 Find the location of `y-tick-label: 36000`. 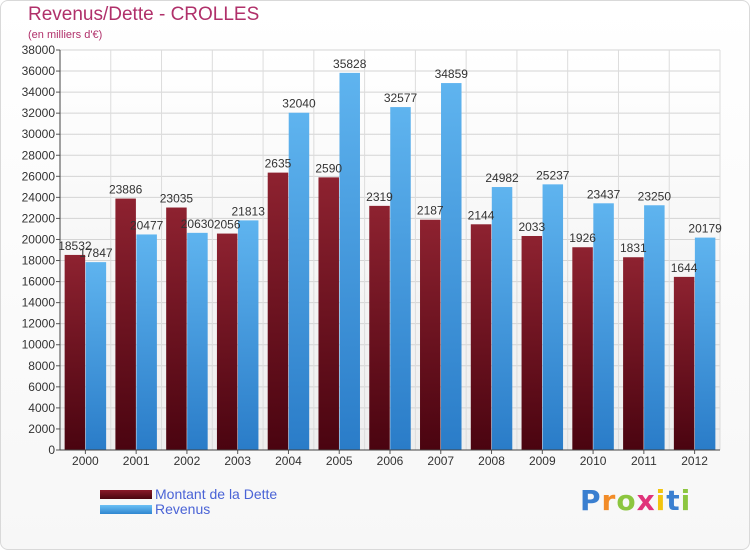

y-tick-label: 36000 is located at coordinates (39, 71).